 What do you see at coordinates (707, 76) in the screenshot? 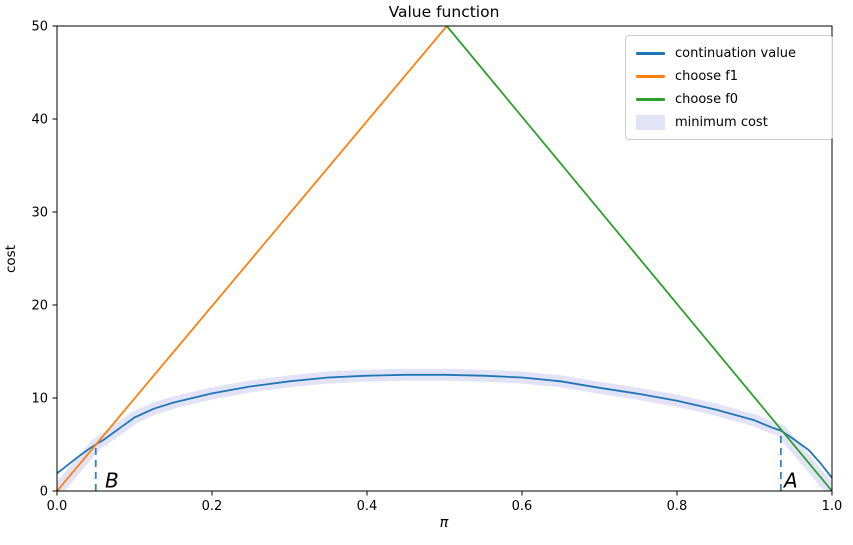
I see `legend-label: choose f1` at bounding box center [707, 76].